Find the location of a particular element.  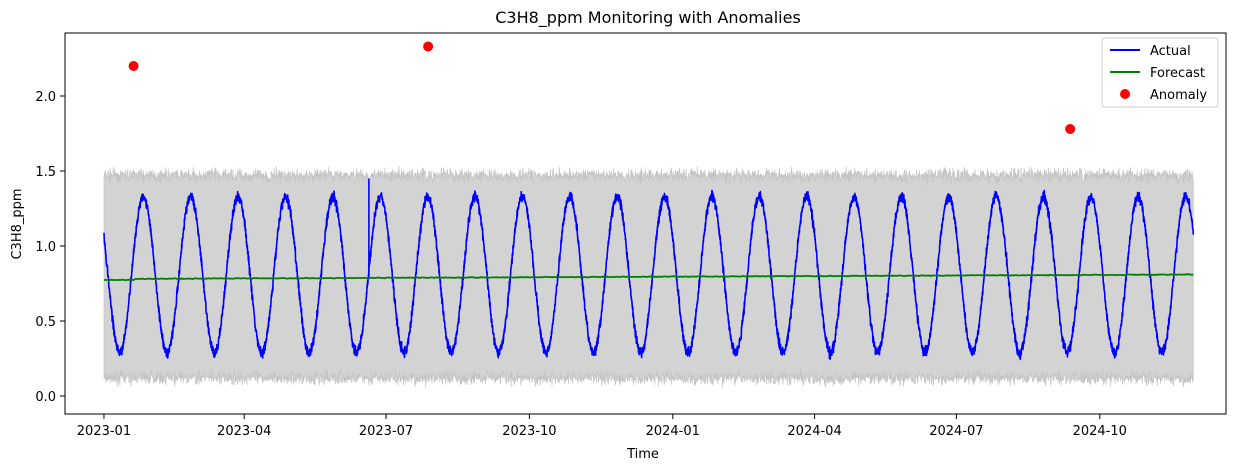

chart-title: C3H8_ppm Monitoring with Anomalies is located at coordinates (648, 18).